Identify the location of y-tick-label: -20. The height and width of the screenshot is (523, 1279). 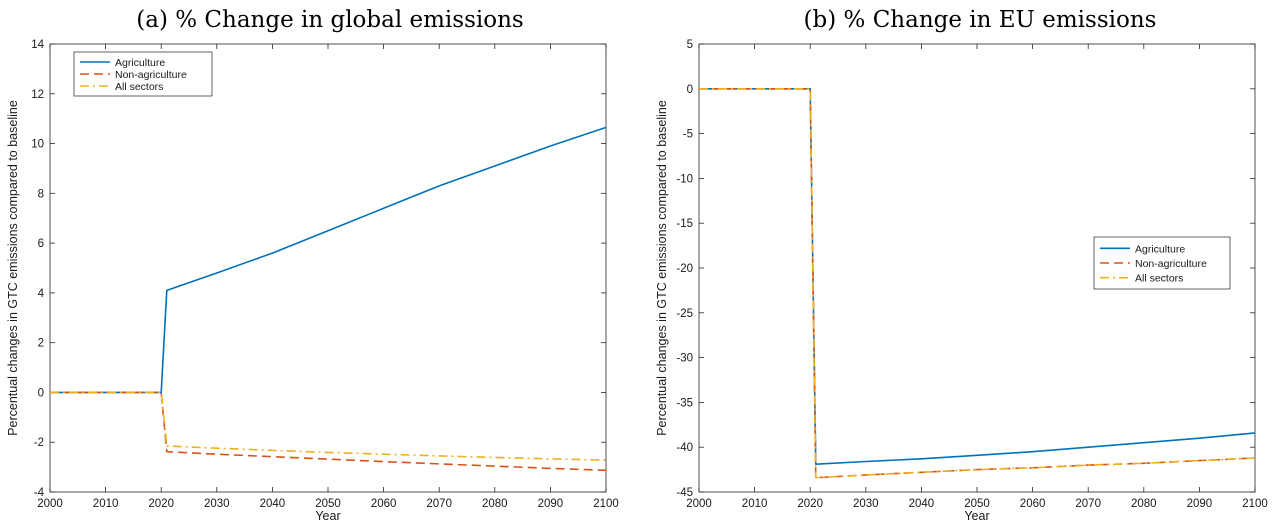
(684, 269).